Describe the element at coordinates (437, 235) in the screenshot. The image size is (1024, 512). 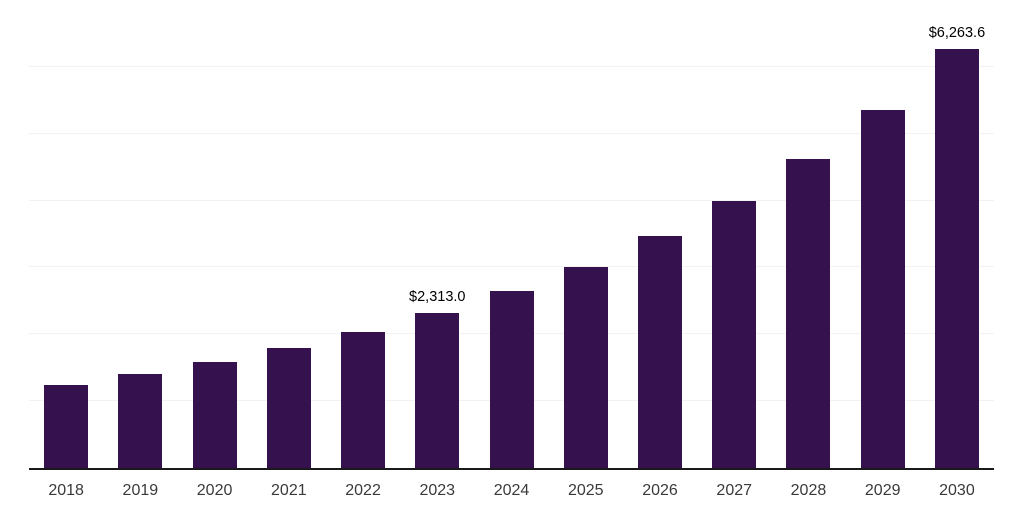
I see `bar-slot-2023: $2,313.0` at that location.